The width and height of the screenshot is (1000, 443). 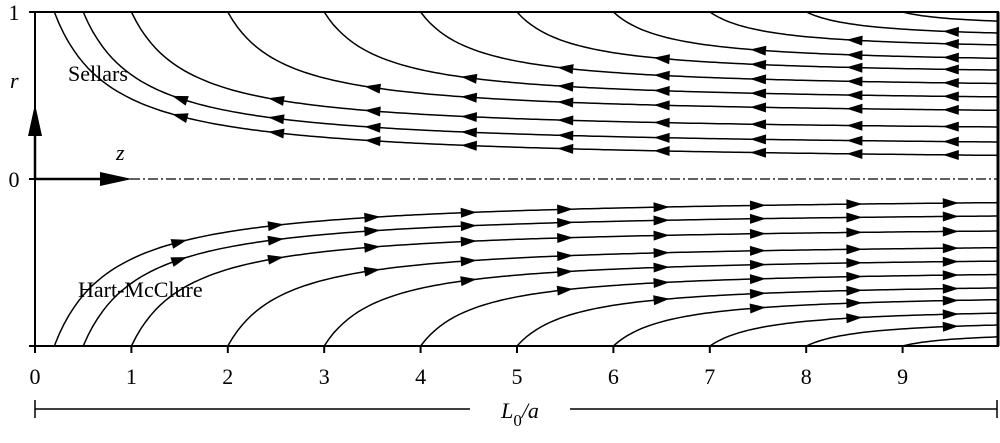 What do you see at coordinates (35, 120) in the screenshot?
I see `r-arrowhead` at bounding box center [35, 120].